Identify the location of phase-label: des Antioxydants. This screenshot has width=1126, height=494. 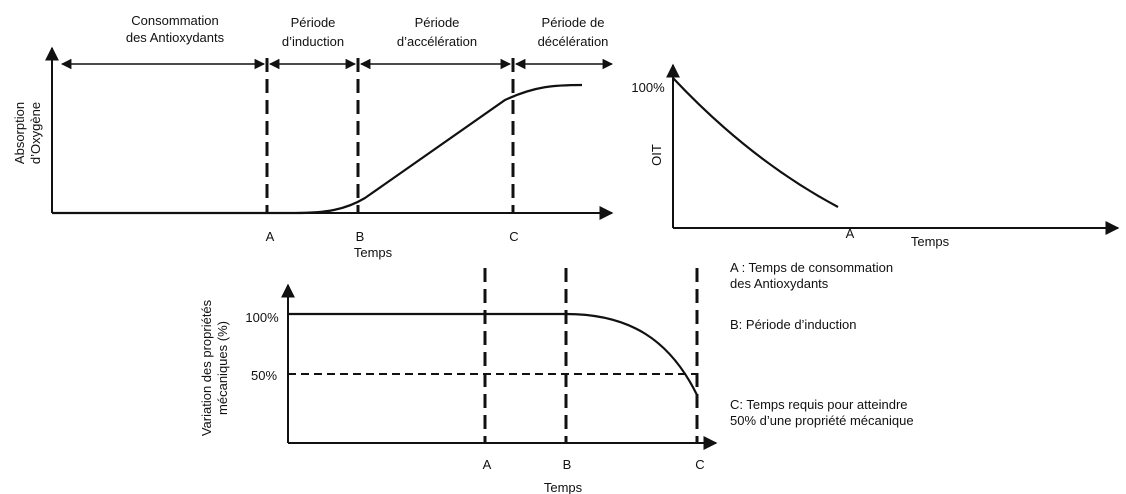
(175, 37).